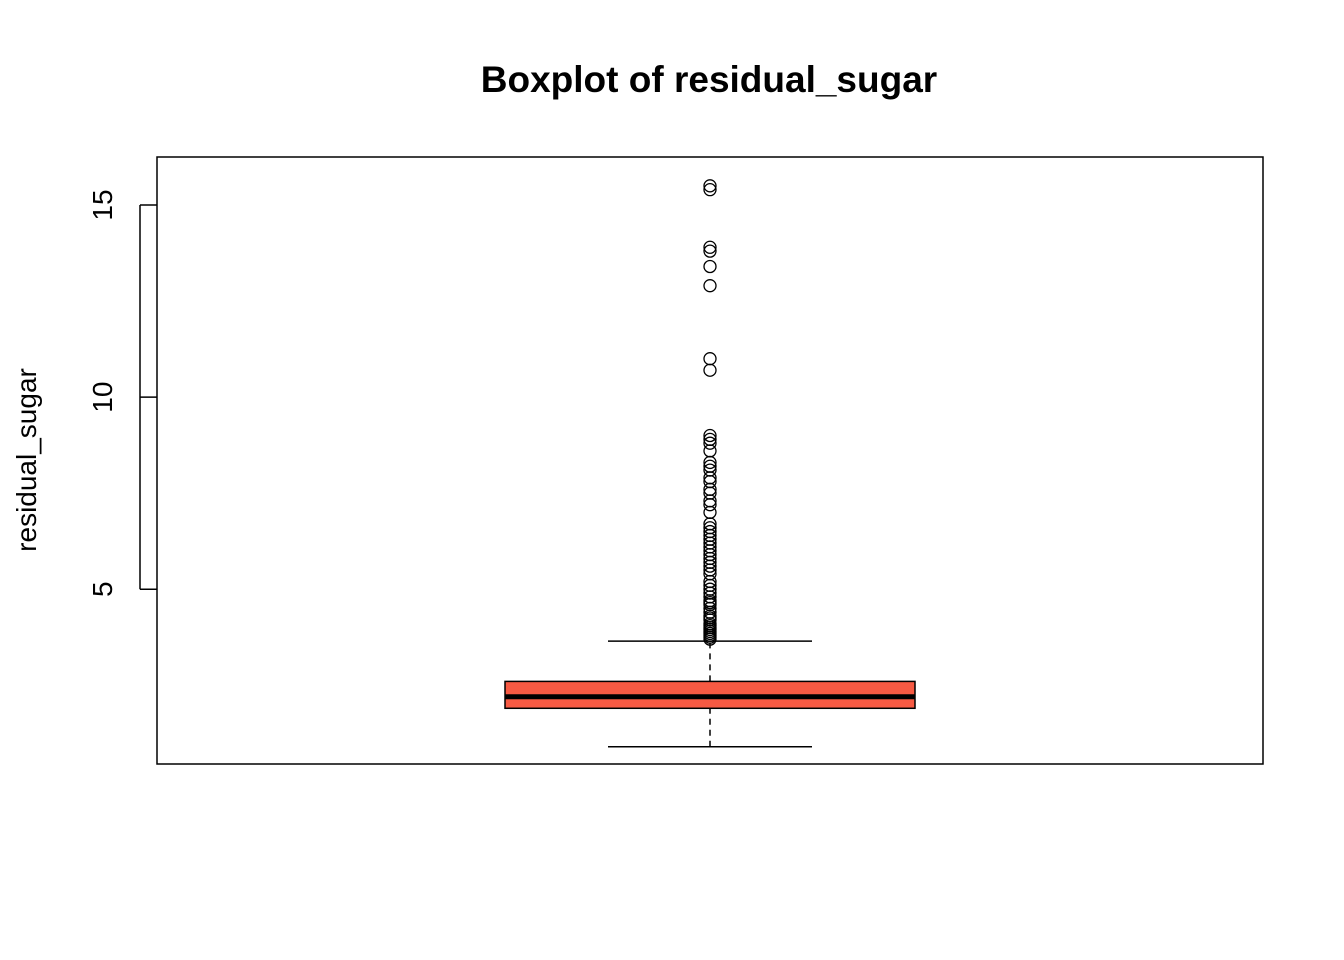  What do you see at coordinates (102, 204) in the screenshot?
I see `y-tick-label: 15` at bounding box center [102, 204].